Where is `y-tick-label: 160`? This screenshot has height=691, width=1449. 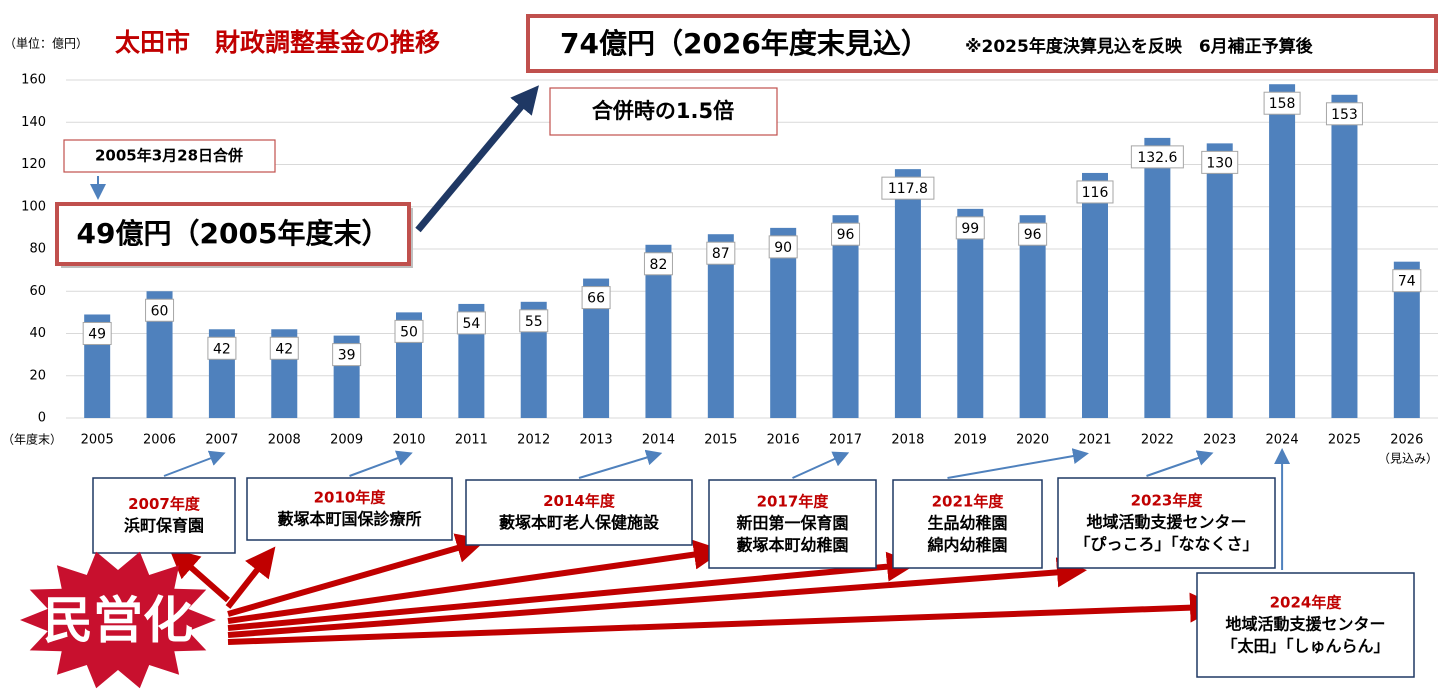 y-tick-label: 160 is located at coordinates (33, 80).